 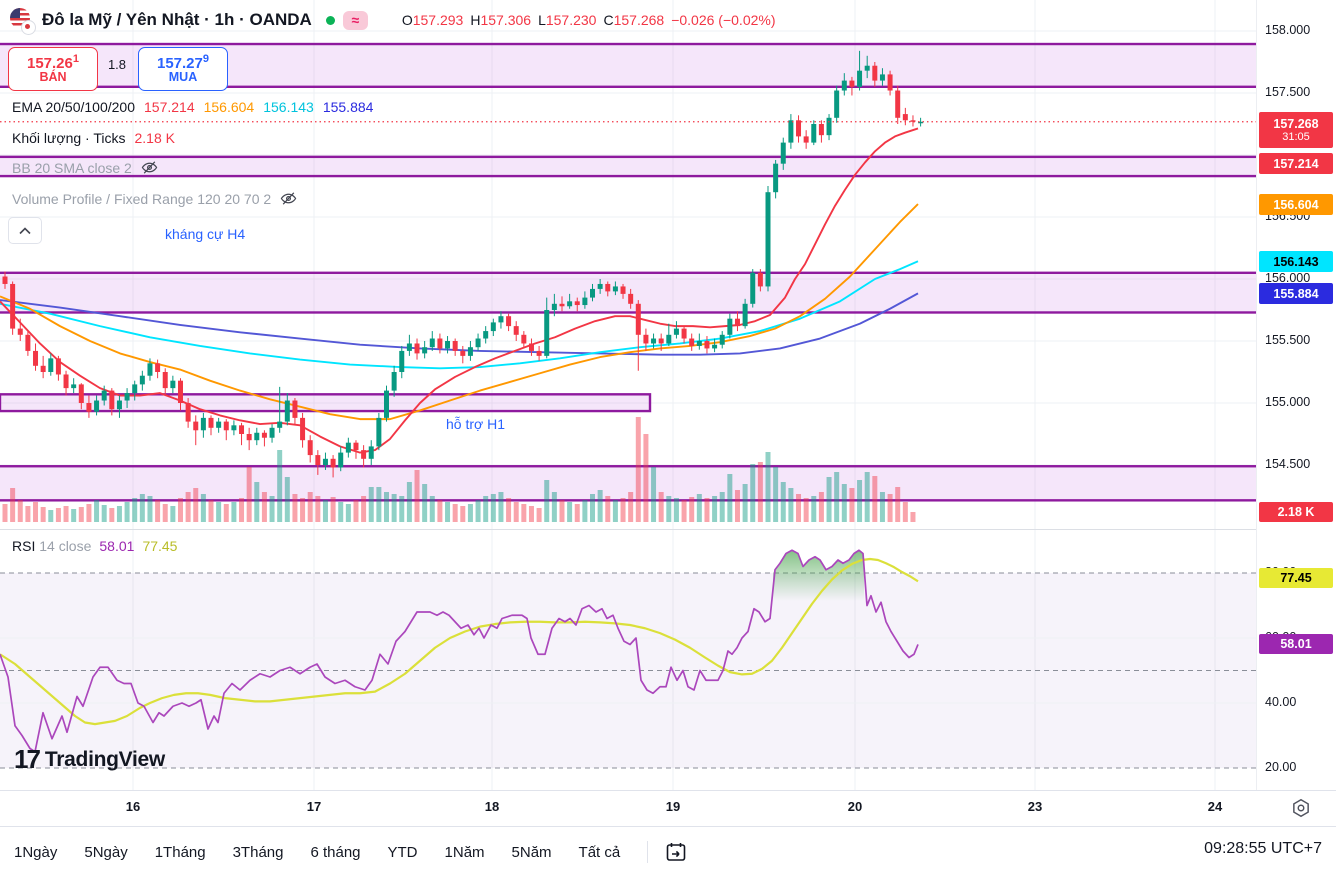 I want to click on market-status-icon, so click(x=330, y=20).